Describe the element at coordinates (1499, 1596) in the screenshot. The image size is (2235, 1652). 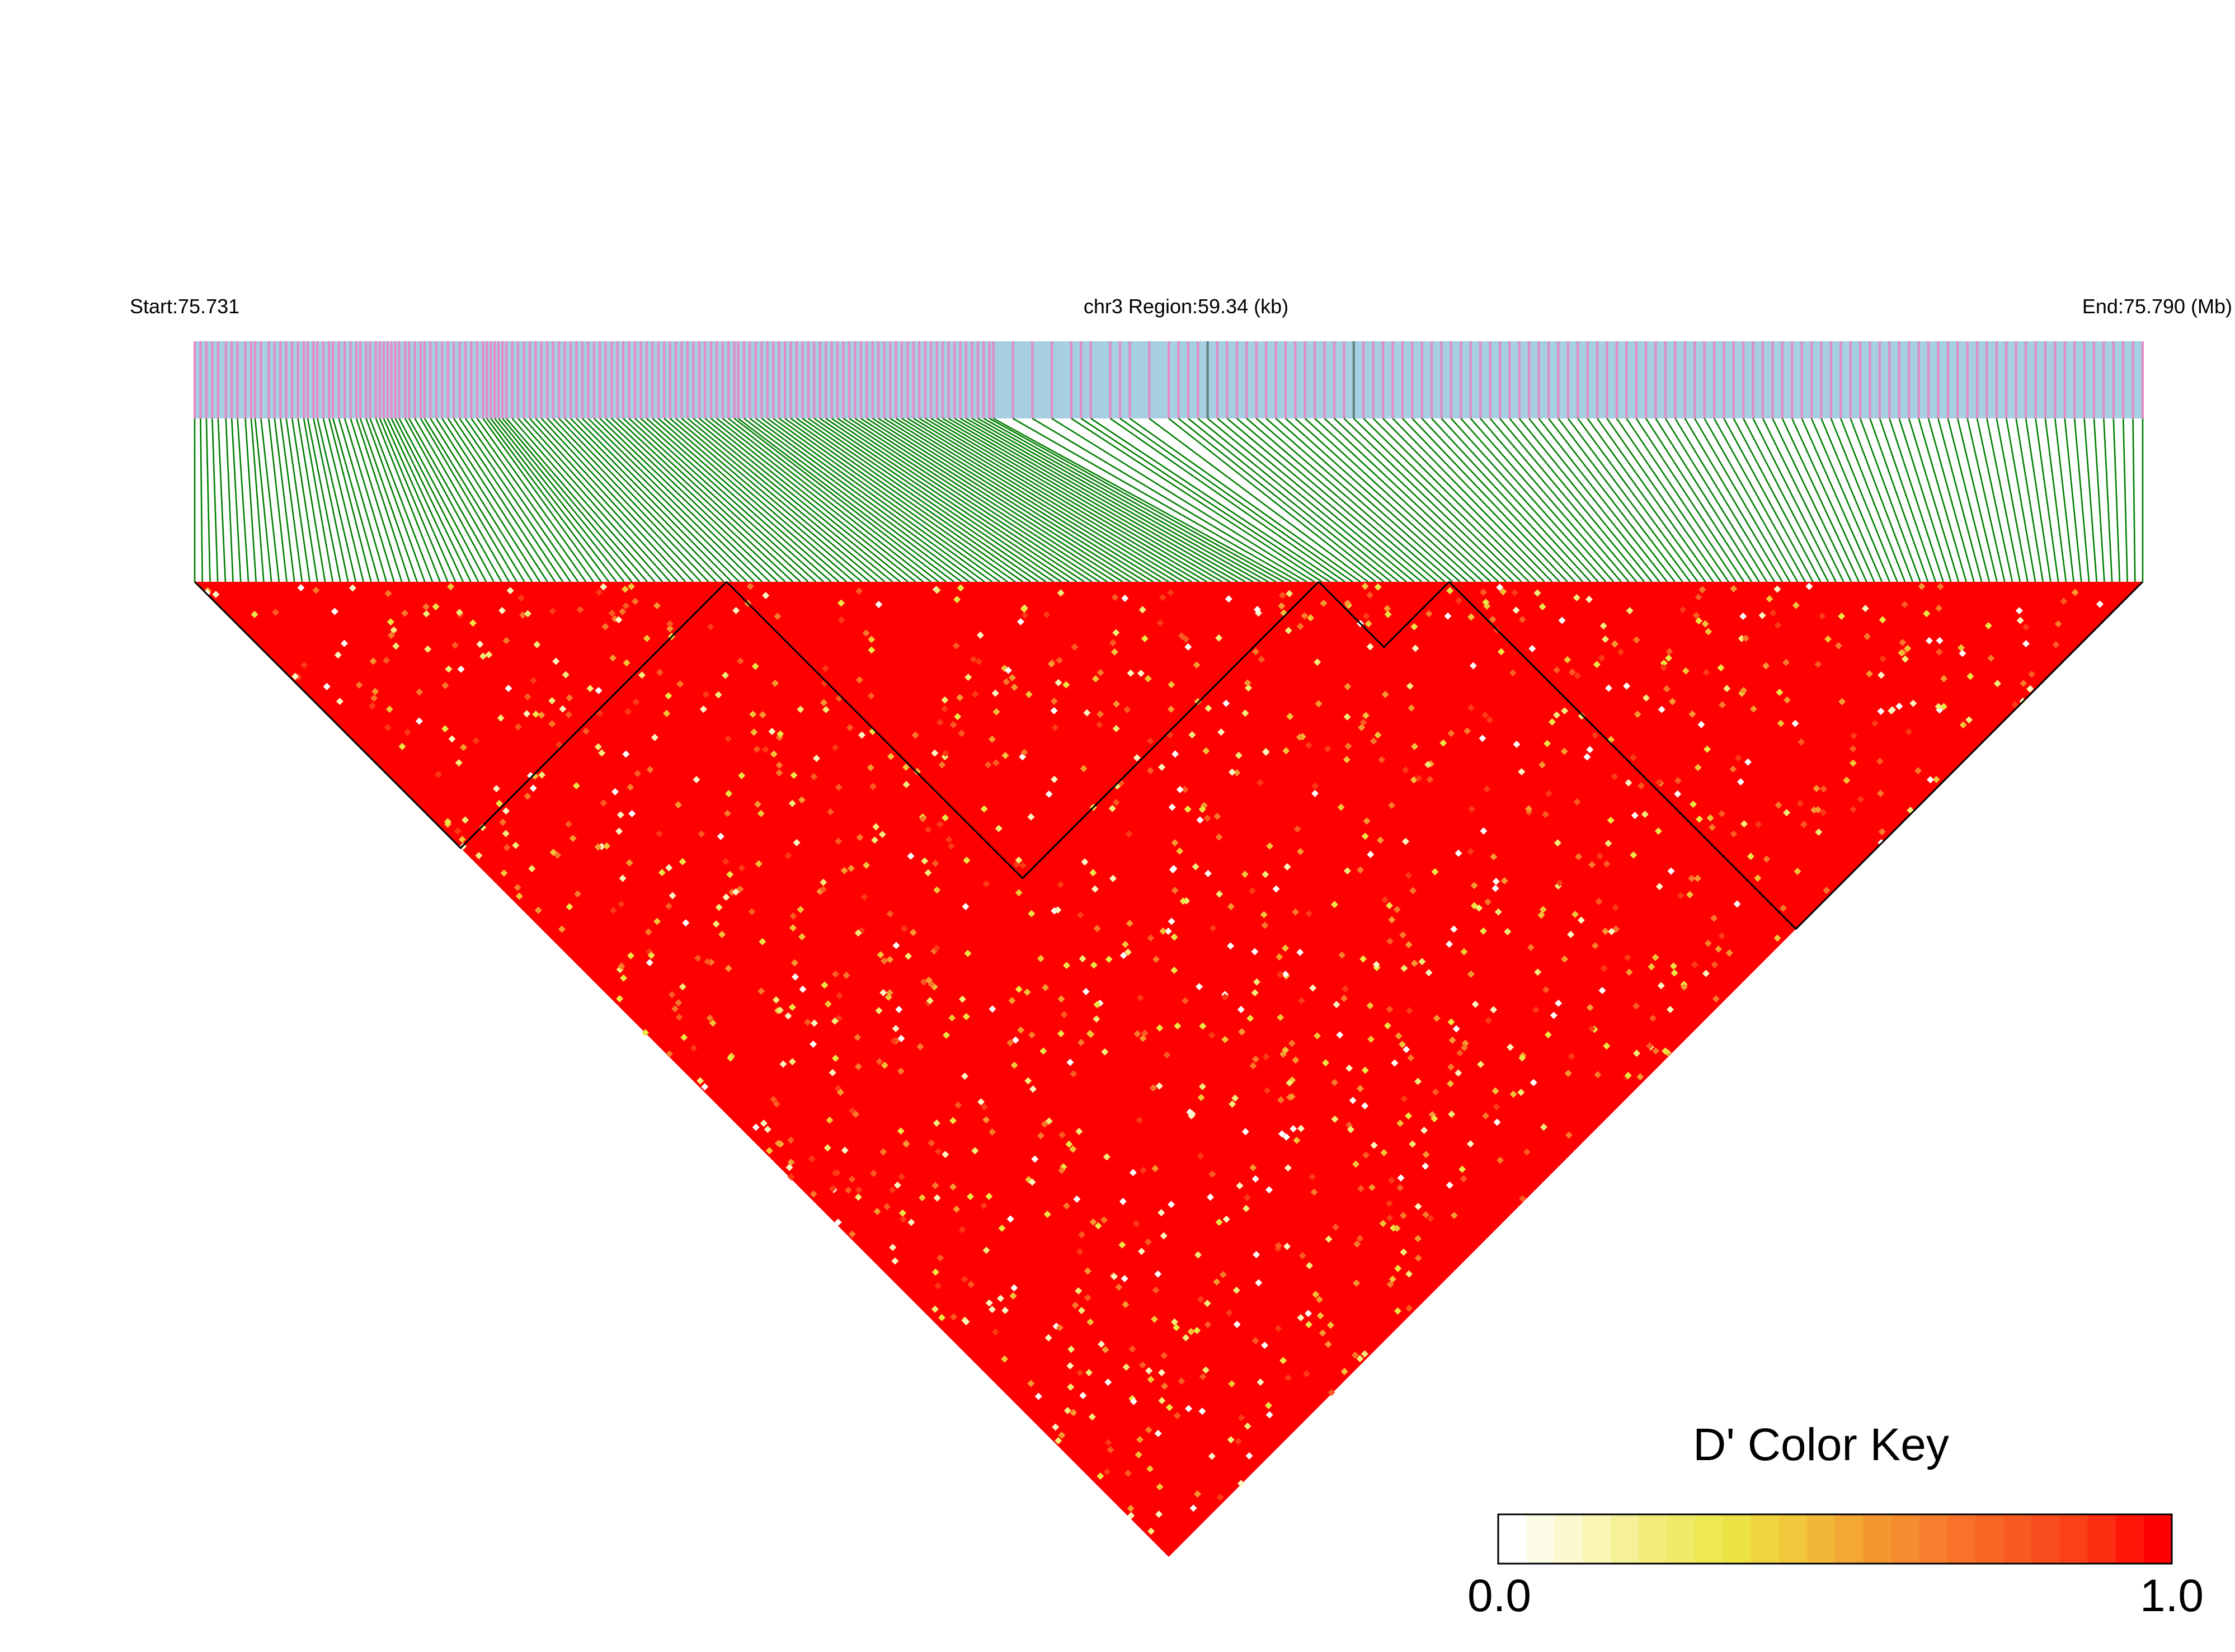
I see `color-key-min-label: 0.0` at that location.